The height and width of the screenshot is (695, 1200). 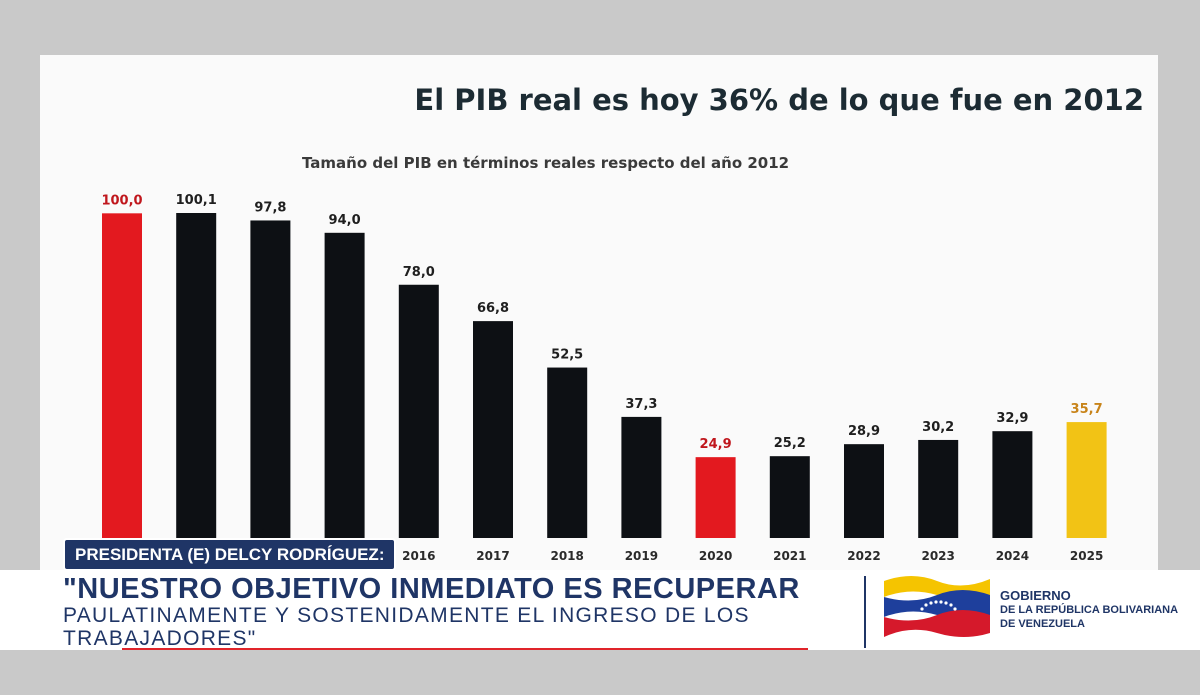 I want to click on value-label-2025: 35,7, so click(x=1087, y=409).